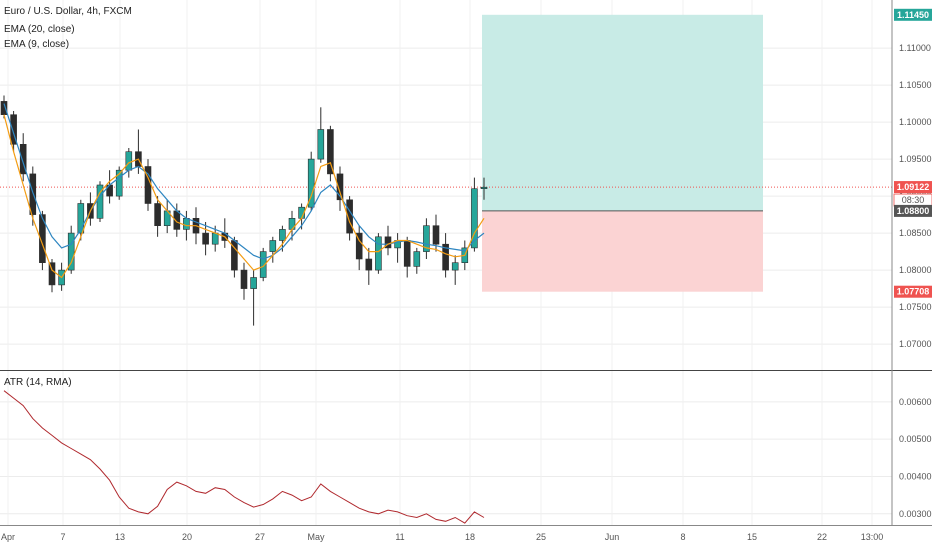 This screenshot has width=932, height=550. What do you see at coordinates (187, 537) in the screenshot?
I see `time-tick-label: 20` at bounding box center [187, 537].